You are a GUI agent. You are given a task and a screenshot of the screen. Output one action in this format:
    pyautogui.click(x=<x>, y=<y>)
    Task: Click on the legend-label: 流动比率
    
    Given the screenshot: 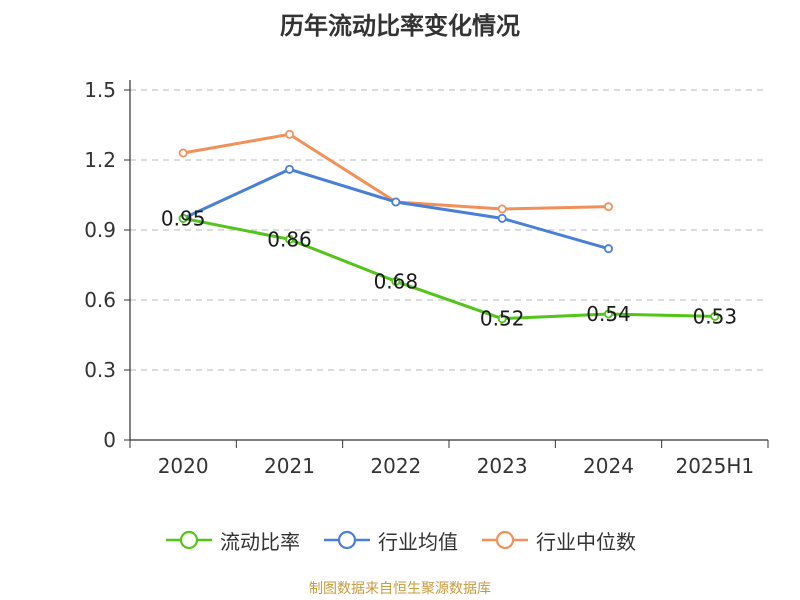 What is the action you would take?
    pyautogui.click(x=260, y=541)
    